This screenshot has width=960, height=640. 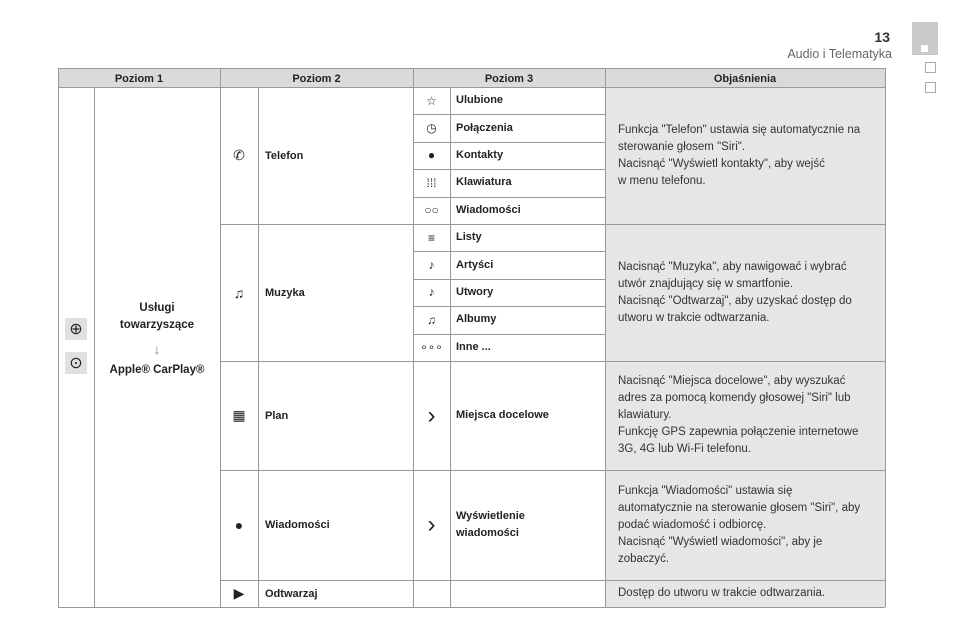 What do you see at coordinates (484, 127) in the screenshot?
I see `level3-item: Połączenia` at bounding box center [484, 127].